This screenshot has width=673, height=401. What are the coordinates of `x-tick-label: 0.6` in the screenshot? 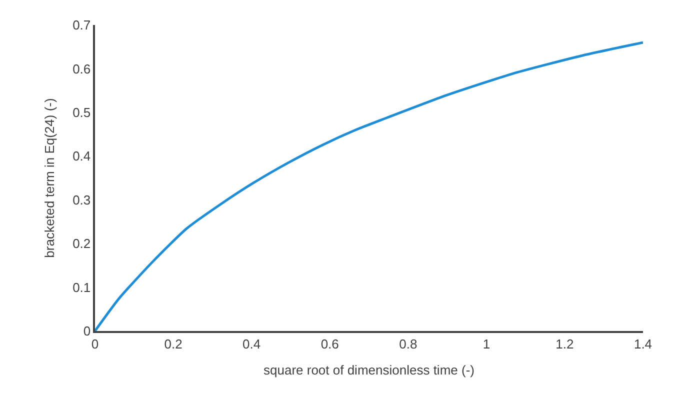 It's located at (329, 344).